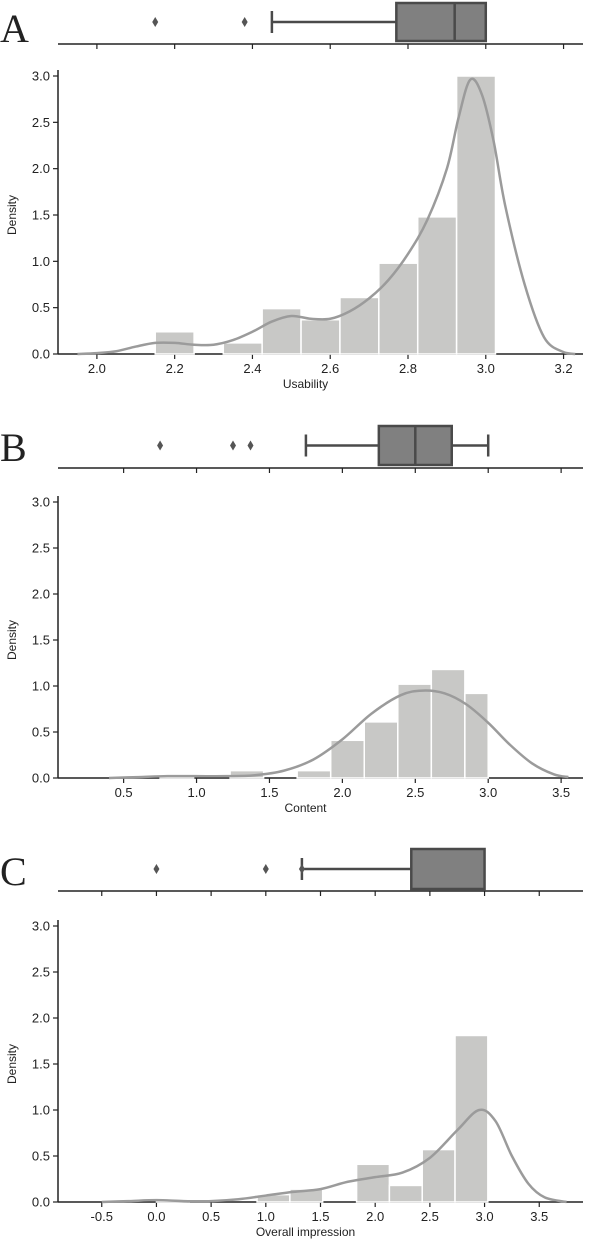  Describe the element at coordinates (14, 28) in the screenshot. I see `panel-letter: A` at that location.